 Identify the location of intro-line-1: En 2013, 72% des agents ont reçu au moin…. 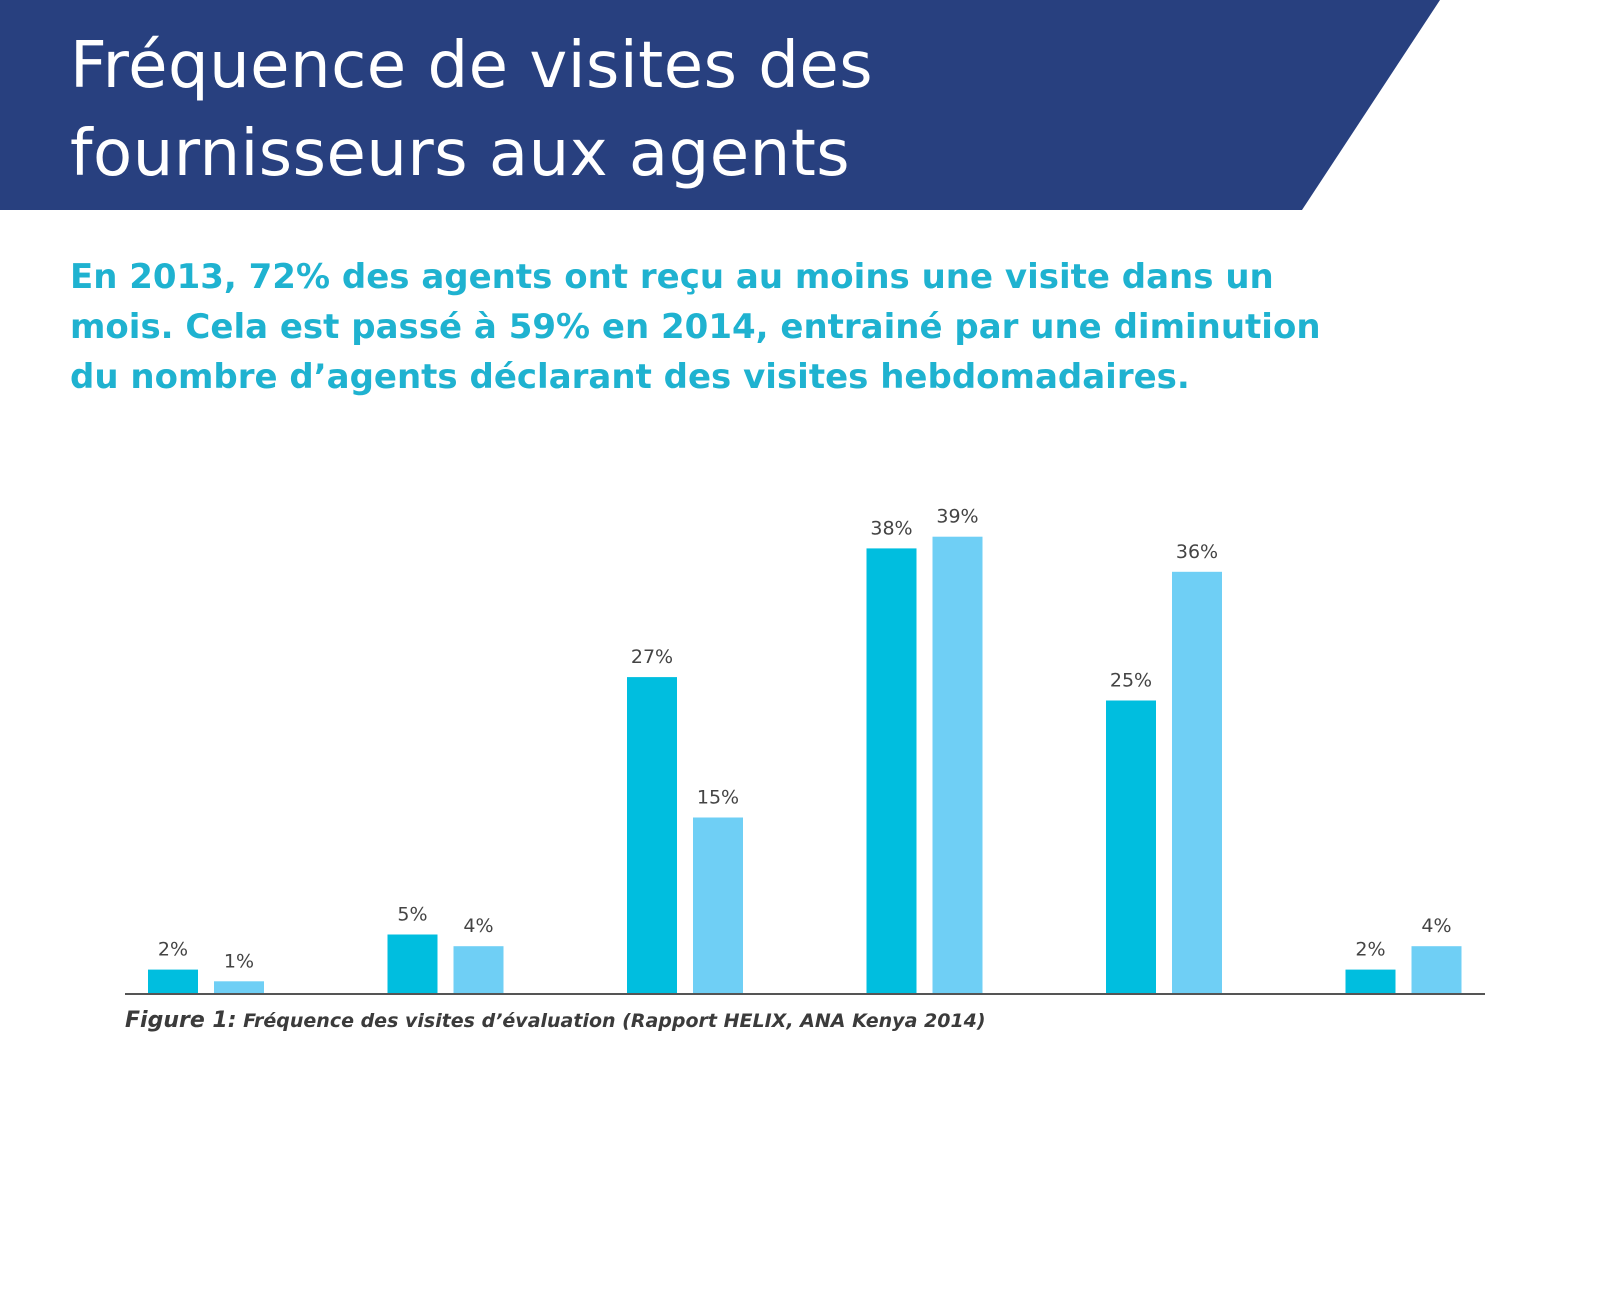
(672, 277).